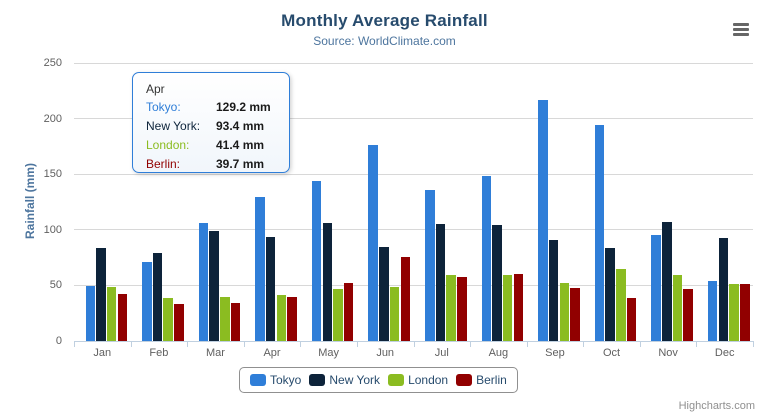 This screenshot has height=416, width=769. Describe the element at coordinates (338, 314) in the screenshot. I see `bar-london-may` at that location.